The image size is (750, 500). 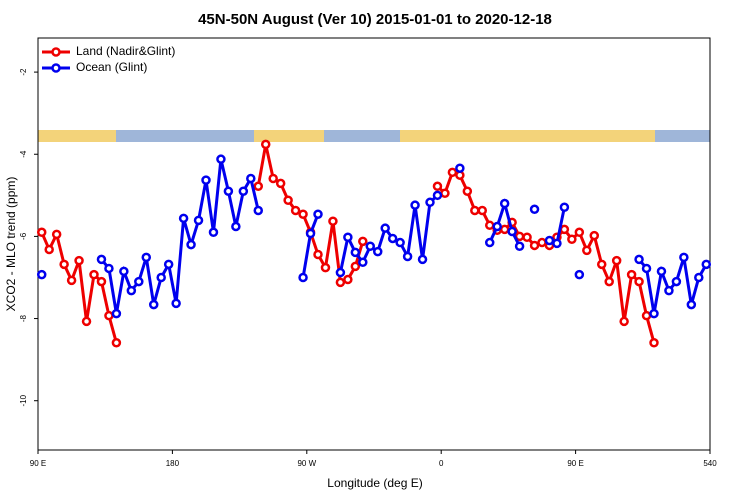 I want to click on y-tick-label: -2, so click(x=23, y=72).